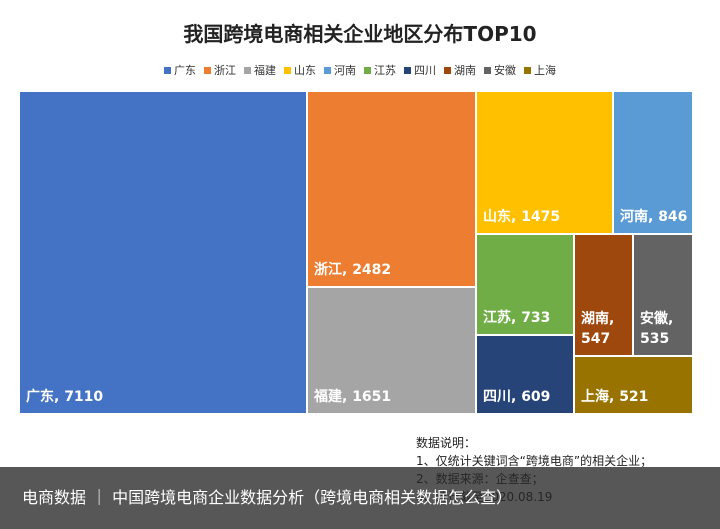 The width and height of the screenshot is (720, 529). What do you see at coordinates (265, 70) in the screenshot?
I see `legend-label: 福建` at bounding box center [265, 70].